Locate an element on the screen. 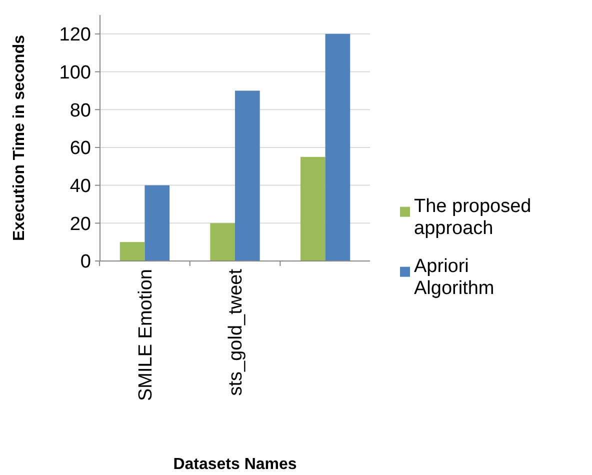 This screenshot has width=592, height=475. x-tick-label: SMILE Emotion is located at coordinates (145, 335).